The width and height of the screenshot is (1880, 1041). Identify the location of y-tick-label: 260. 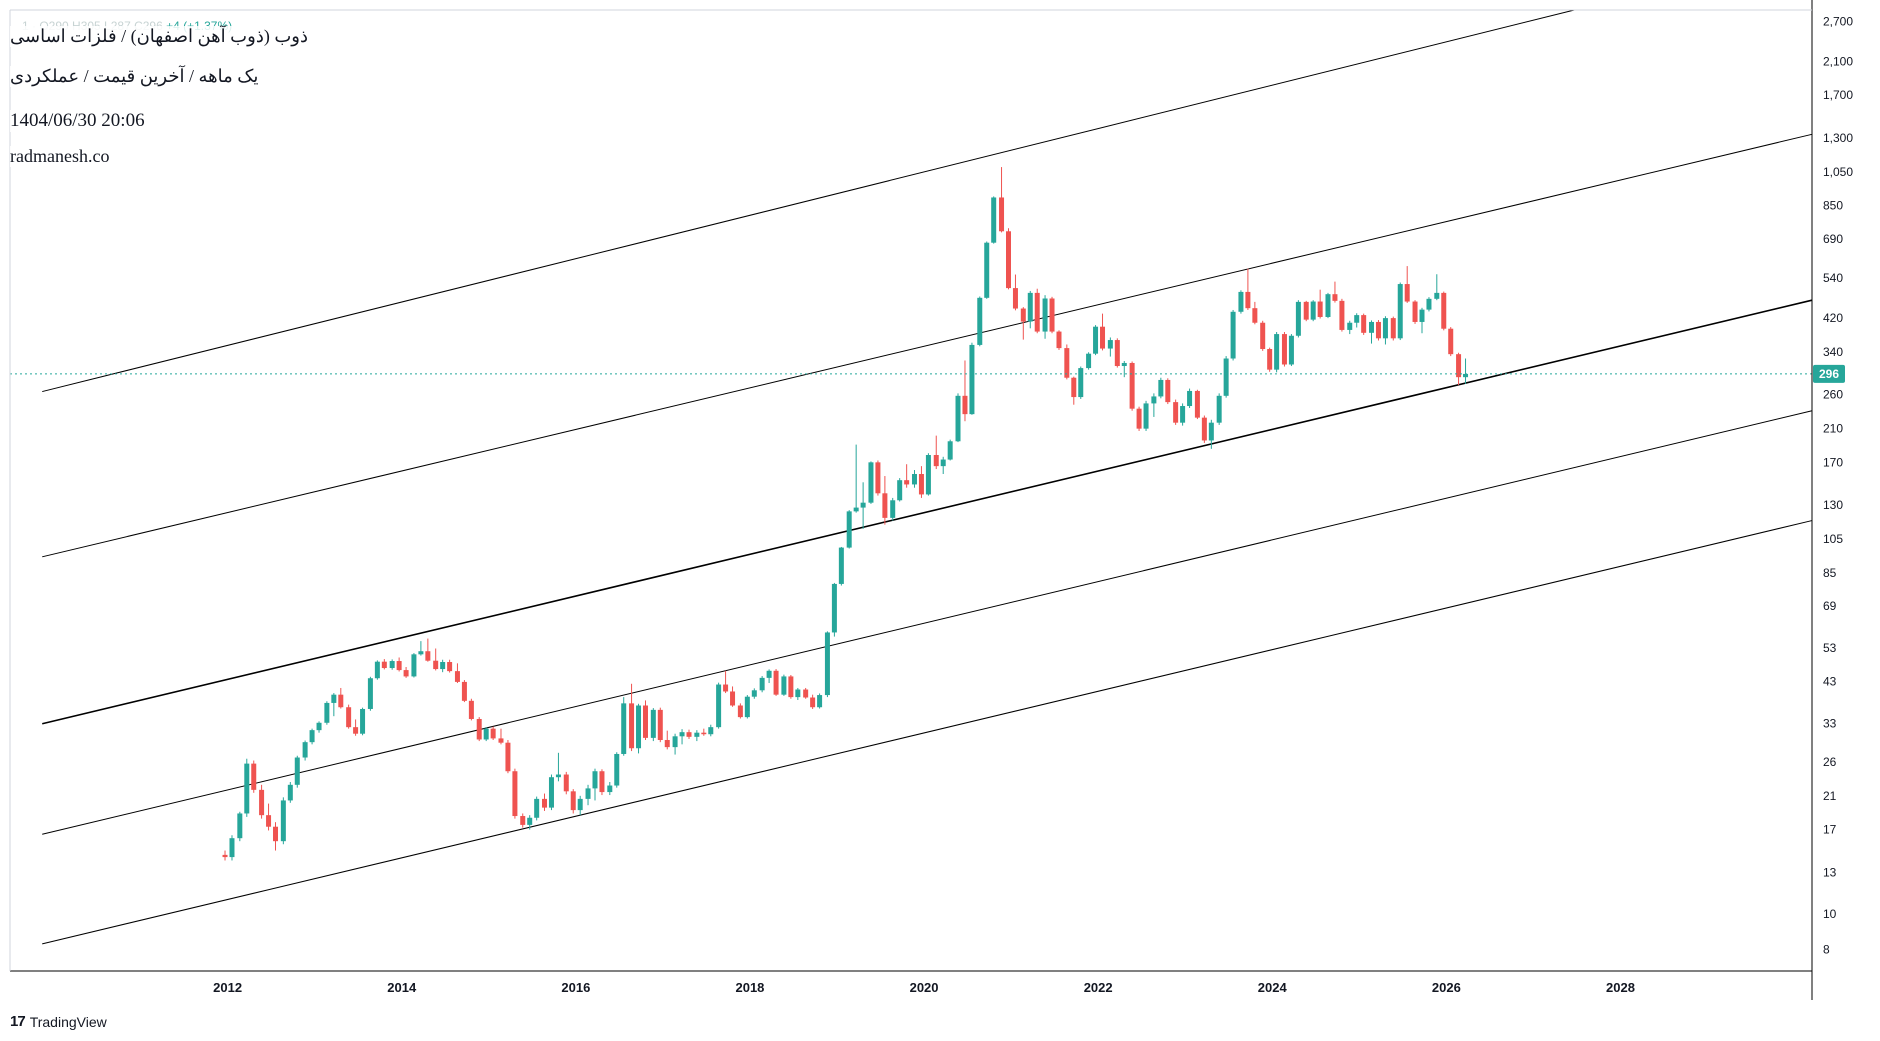
(1833, 395).